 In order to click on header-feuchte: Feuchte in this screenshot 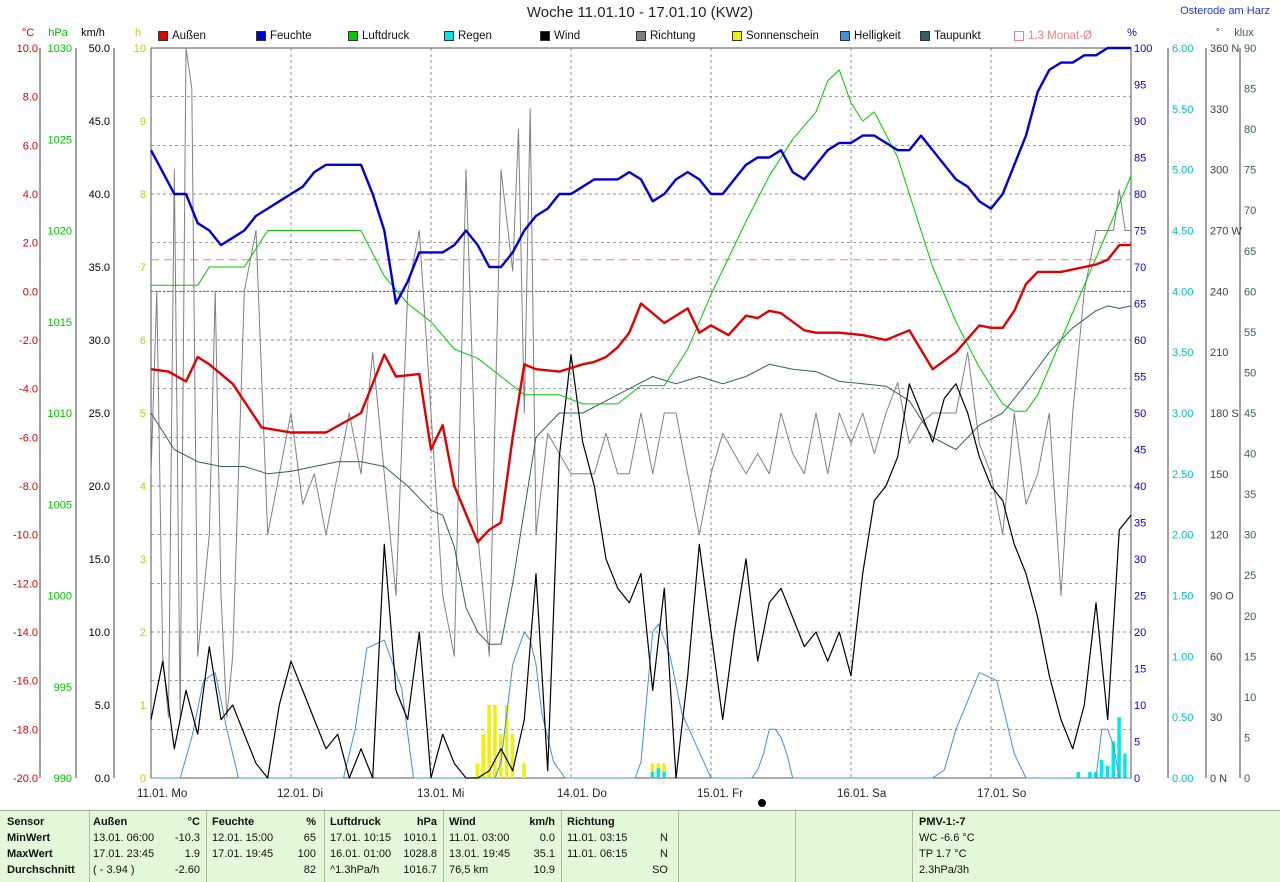, I will do `click(233, 822)`.